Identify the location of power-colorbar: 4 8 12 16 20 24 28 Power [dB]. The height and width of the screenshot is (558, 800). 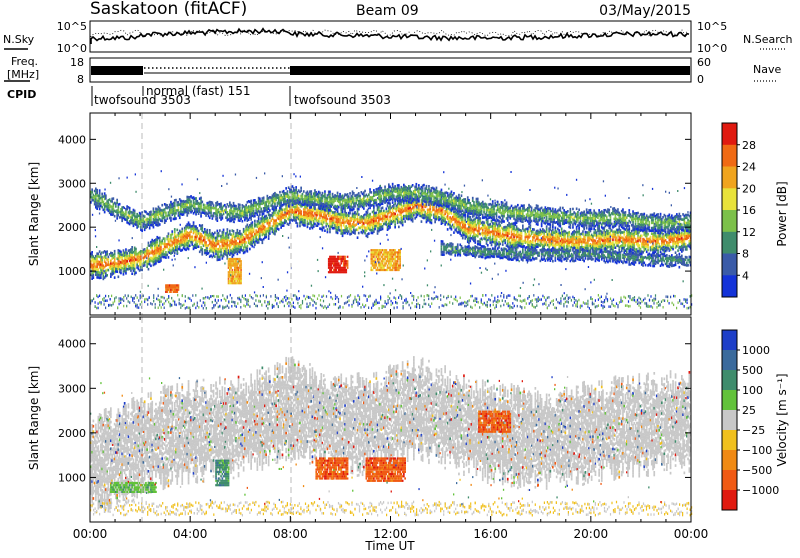
(755, 210).